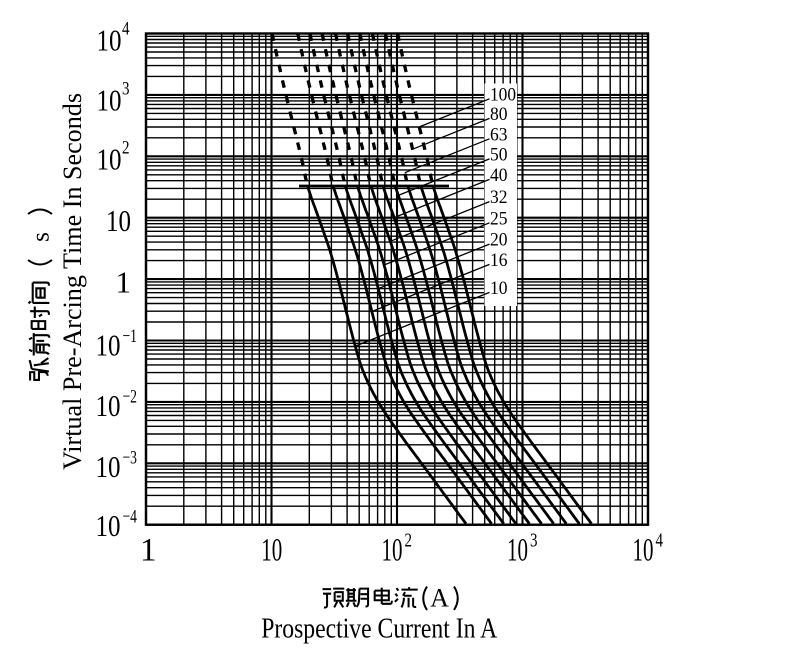 This screenshot has width=790, height=648. What do you see at coordinates (499, 260) in the screenshot?
I see `svg-text: 16` at bounding box center [499, 260].